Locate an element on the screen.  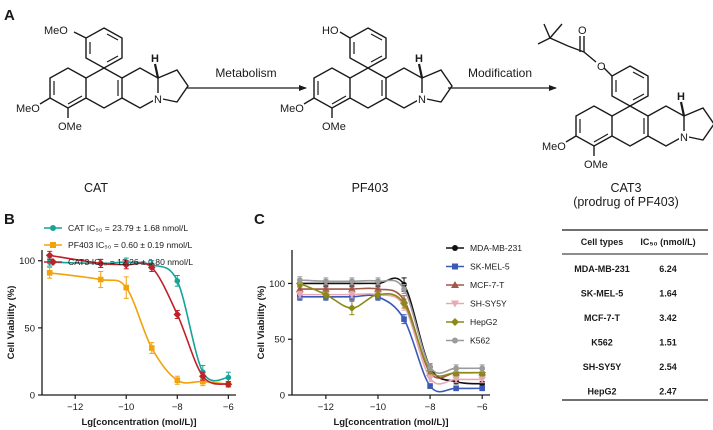
compound-subtitle-cat3: (prodrug of PF403) is located at coordinates (626, 202).